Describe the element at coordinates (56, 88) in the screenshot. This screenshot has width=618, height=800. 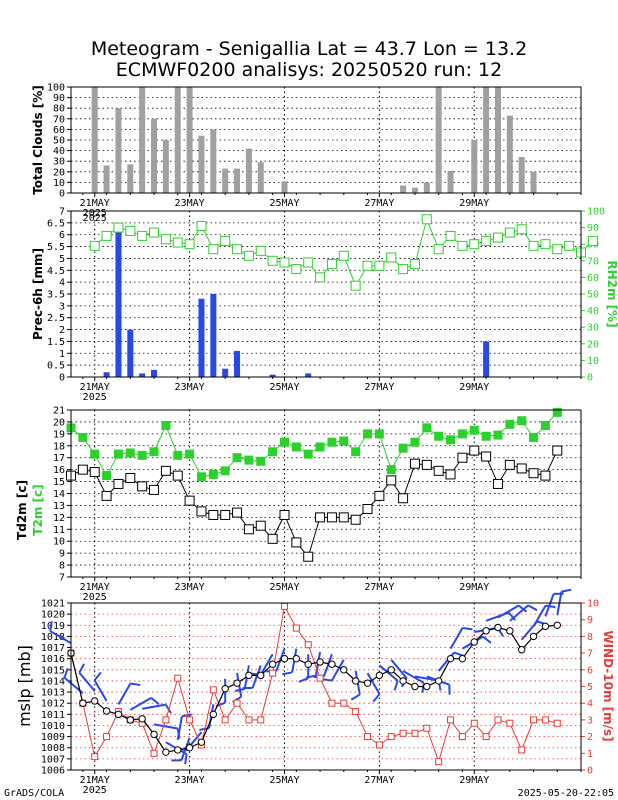
I see `y-tick-label: 100` at that location.